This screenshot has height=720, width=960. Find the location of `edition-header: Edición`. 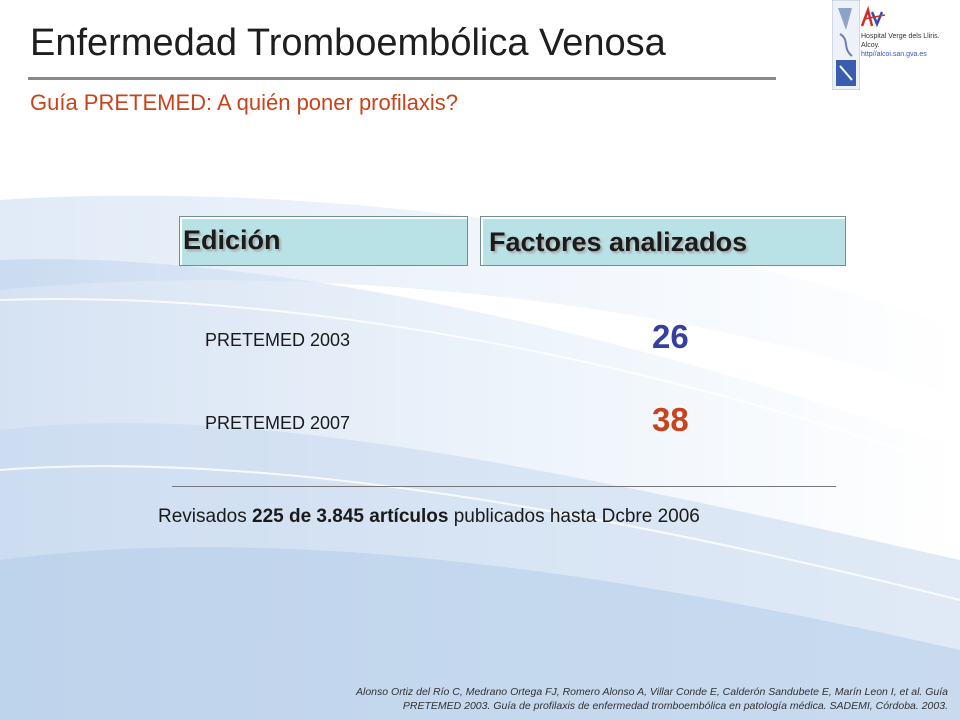

edition-header: Edición is located at coordinates (323, 241).